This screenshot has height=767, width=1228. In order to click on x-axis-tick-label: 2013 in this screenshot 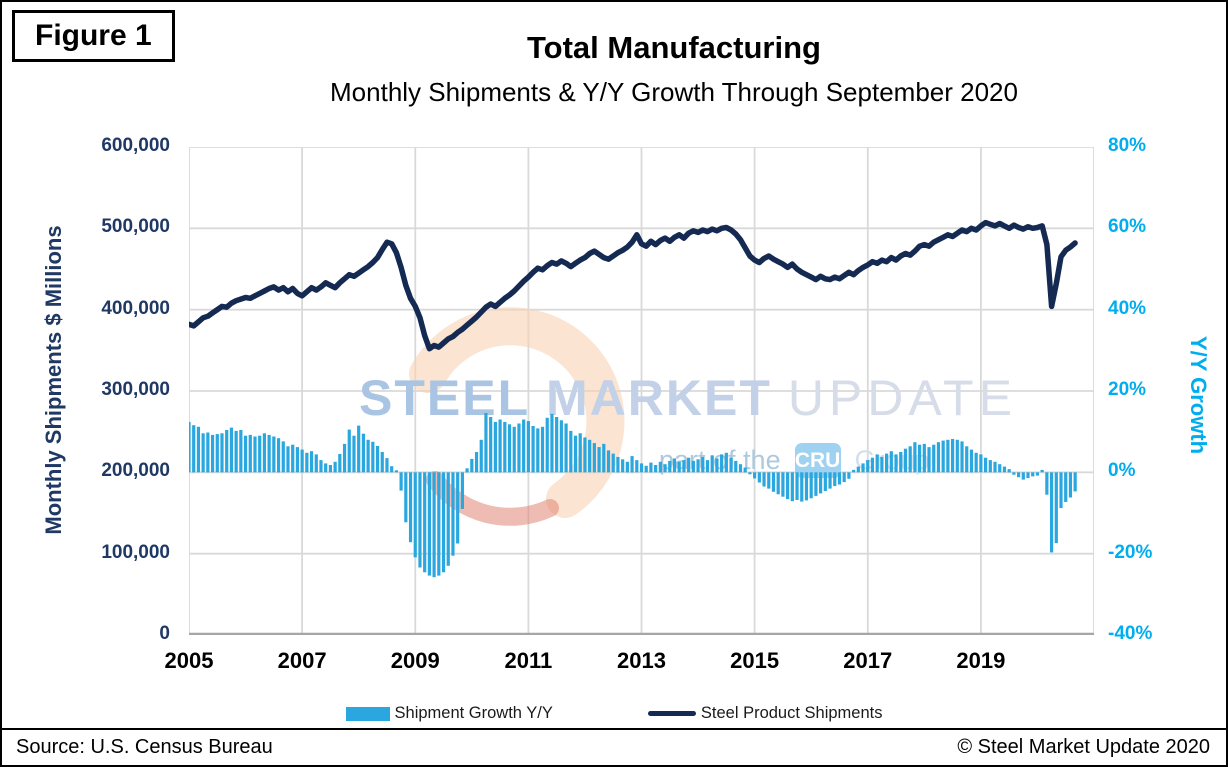, I will do `click(641, 660)`.